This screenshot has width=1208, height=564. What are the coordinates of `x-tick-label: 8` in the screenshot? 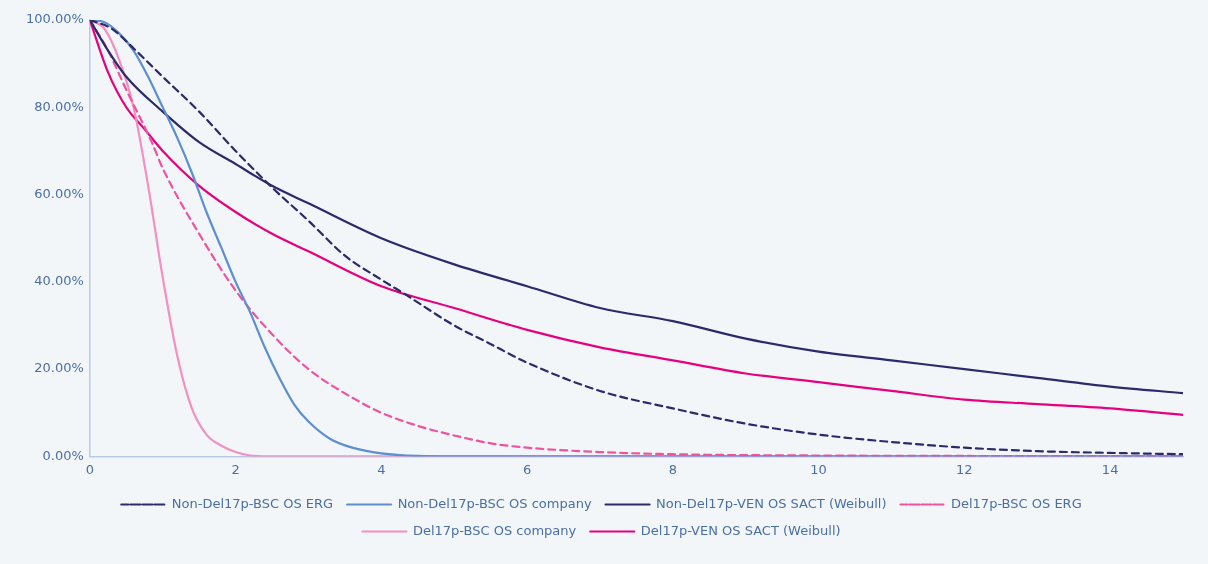 It's located at (672, 469).